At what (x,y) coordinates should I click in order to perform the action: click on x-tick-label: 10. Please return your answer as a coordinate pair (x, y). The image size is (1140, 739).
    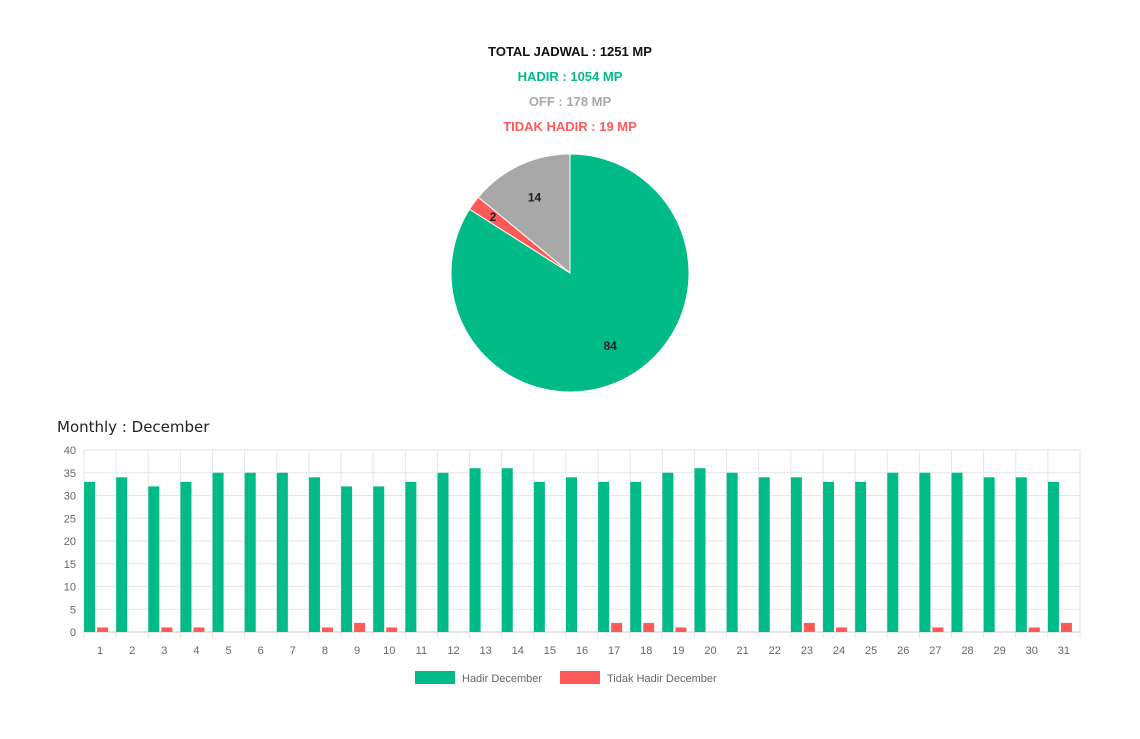
    Looking at the image, I should click on (389, 651).